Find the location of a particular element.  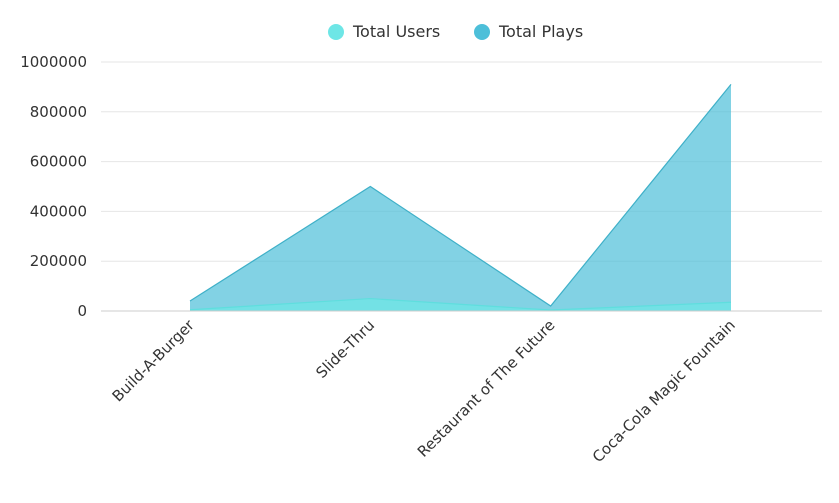

legend: Total Users Total Plays is located at coordinates (455, 31).